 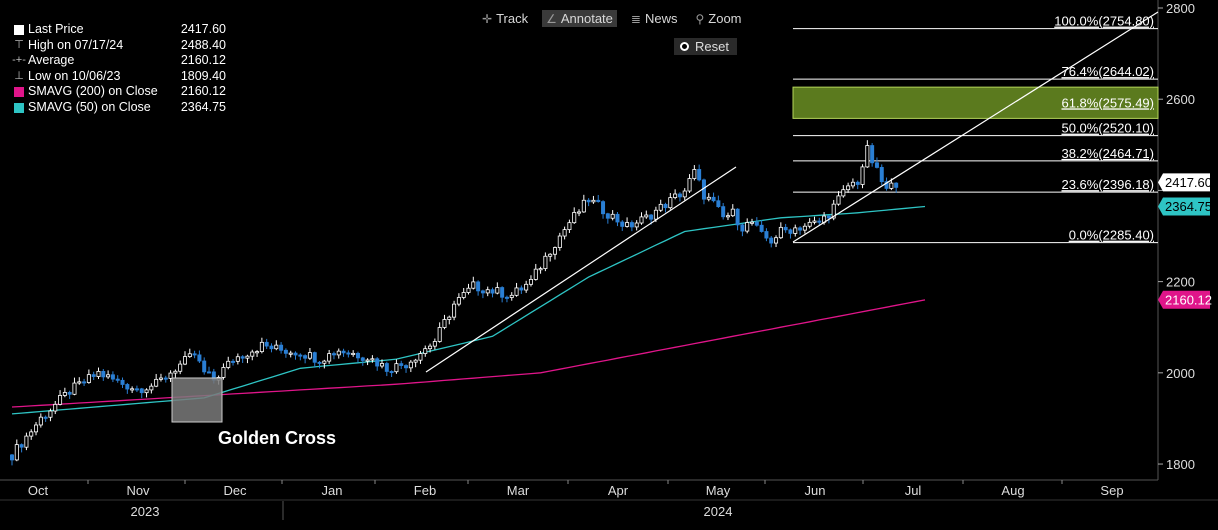 I want to click on average-marker-icon: -+-, so click(x=19, y=60).